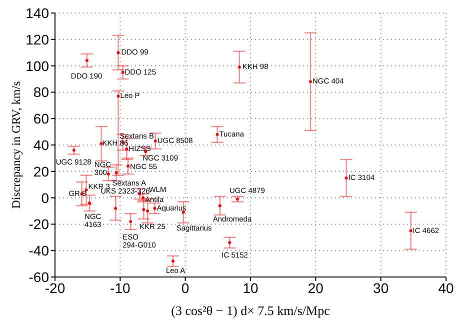 The image size is (463, 327). I want to click on y-tick-label: -60, so click(39, 276).